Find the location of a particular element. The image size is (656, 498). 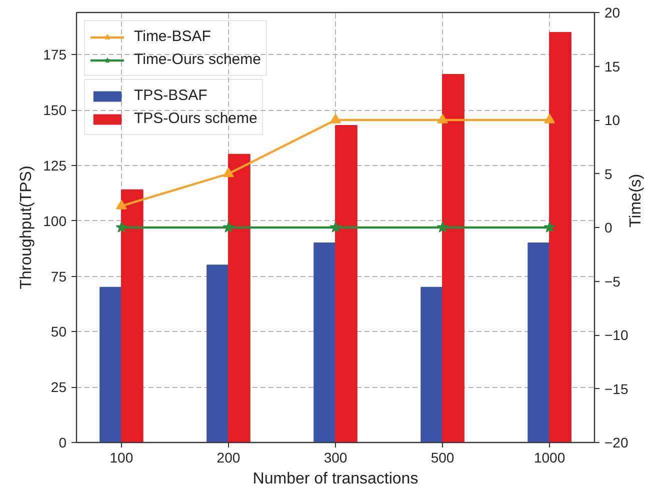

y2-tick-label: 0 is located at coordinates (608, 228).